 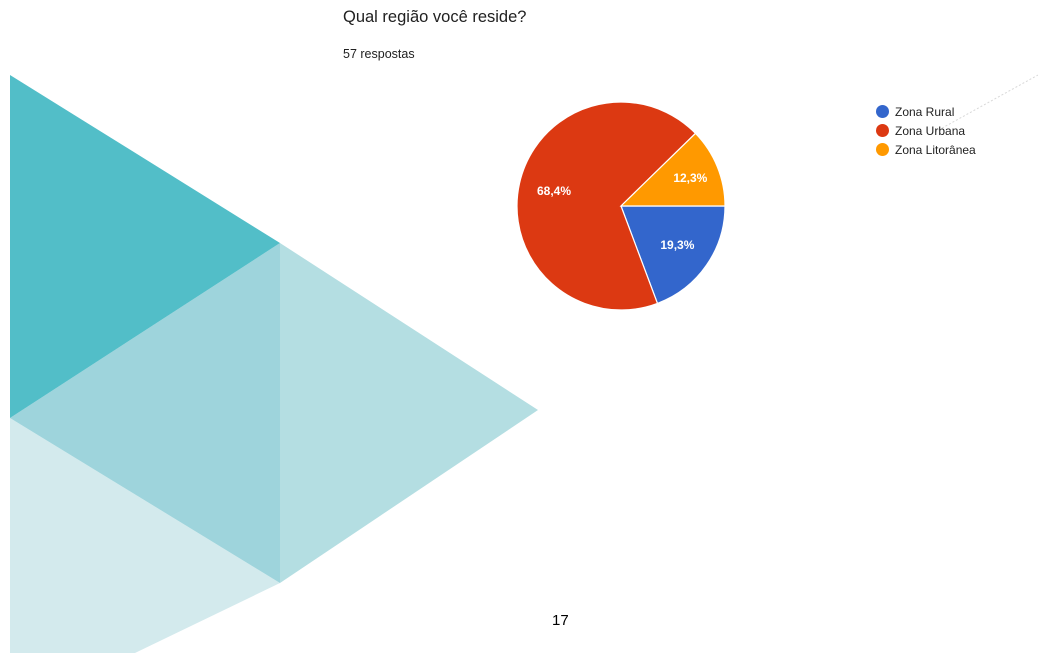 I want to click on triangle-mid, so click(x=145, y=413).